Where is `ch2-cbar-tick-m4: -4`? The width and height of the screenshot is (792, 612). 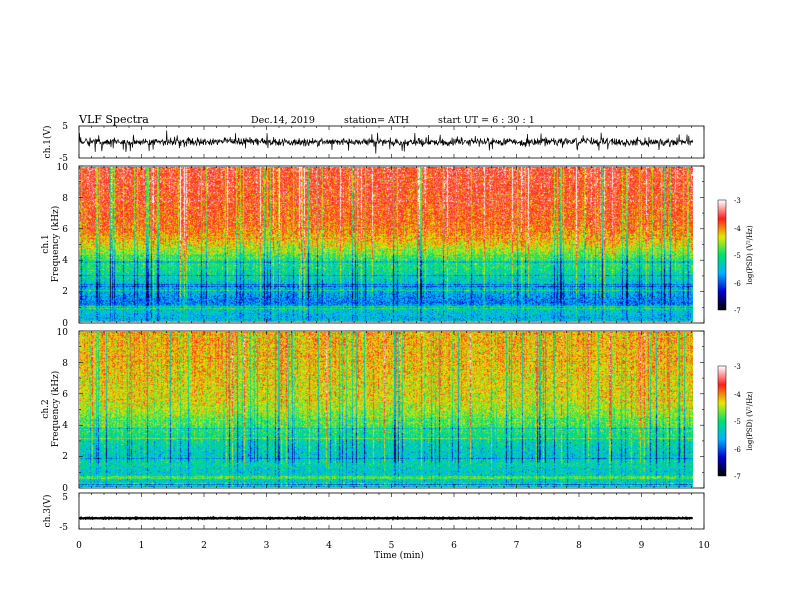
ch2-cbar-tick-m4: -4 is located at coordinates (737, 395).